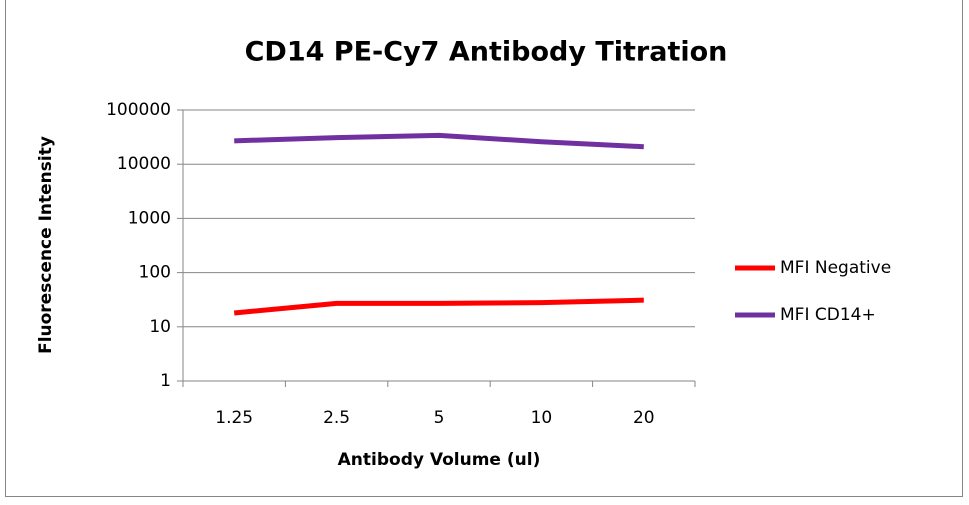 The image size is (969, 505). I want to click on y-tick-label: 1, so click(165, 381).